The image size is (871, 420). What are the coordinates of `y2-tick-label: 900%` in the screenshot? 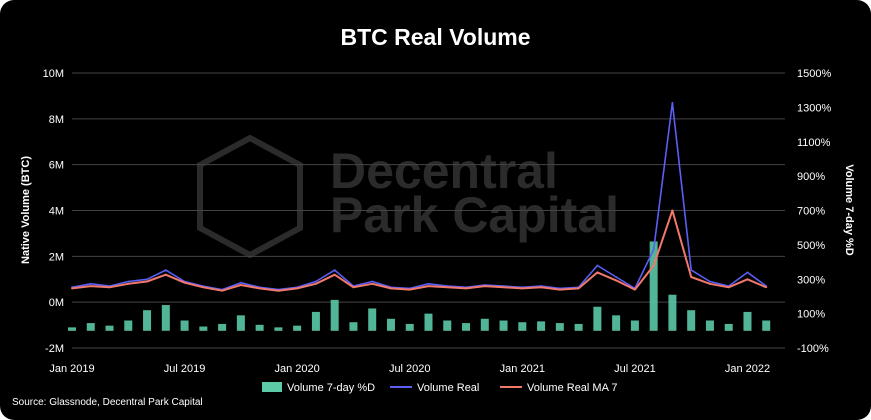 It's located at (811, 177).